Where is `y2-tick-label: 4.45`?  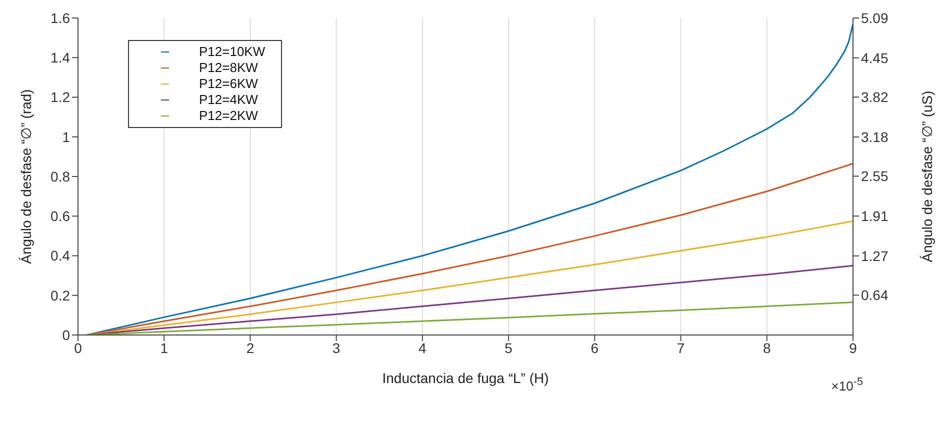
y2-tick-label: 4.45 is located at coordinates (874, 58).